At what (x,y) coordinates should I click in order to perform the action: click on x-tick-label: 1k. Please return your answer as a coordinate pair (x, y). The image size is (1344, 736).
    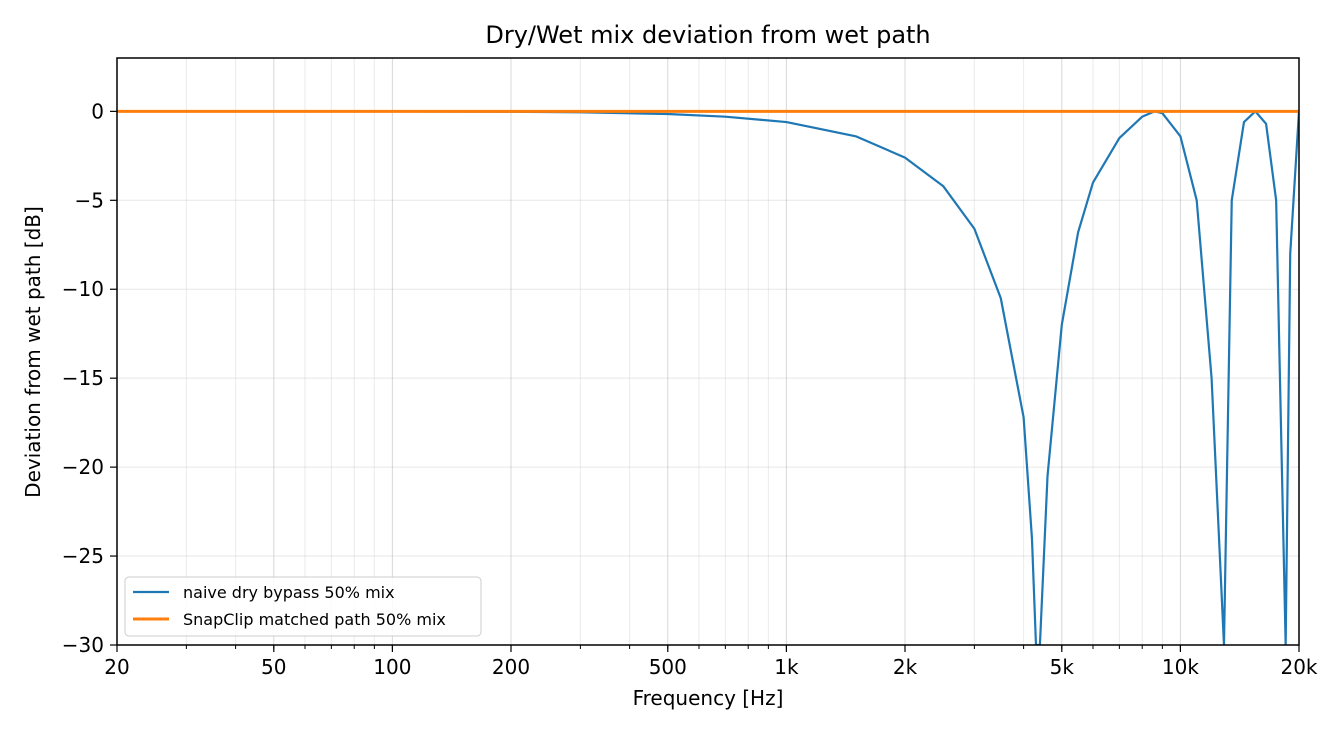
    Looking at the image, I should click on (786, 667).